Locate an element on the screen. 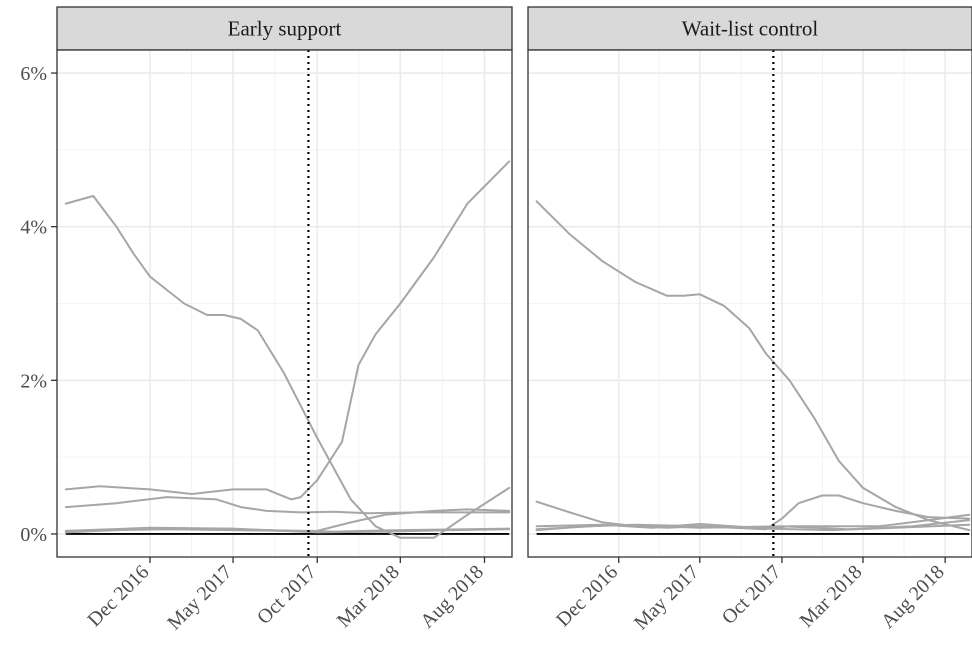 The height and width of the screenshot is (658, 972). y-tick-label: 6% is located at coordinates (33, 74).